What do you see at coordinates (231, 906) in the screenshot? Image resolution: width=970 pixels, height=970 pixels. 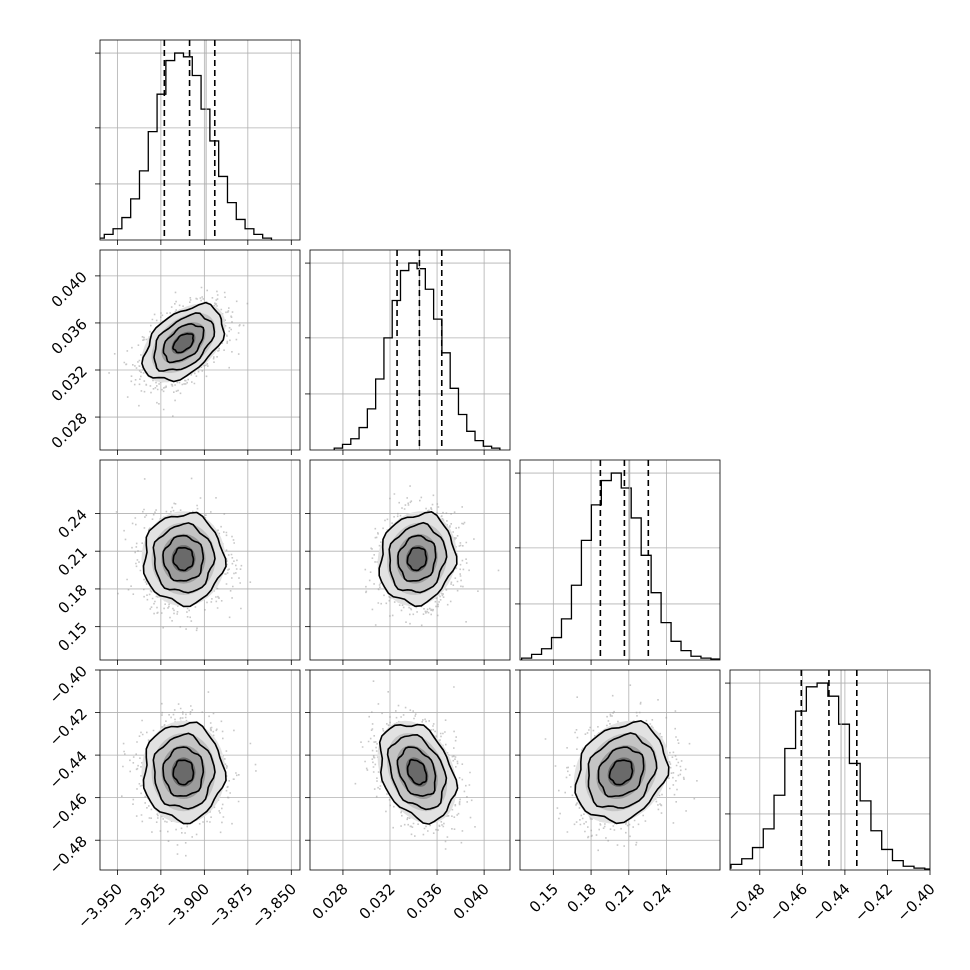 I see `x-tick-label: −3.875` at bounding box center [231, 906].